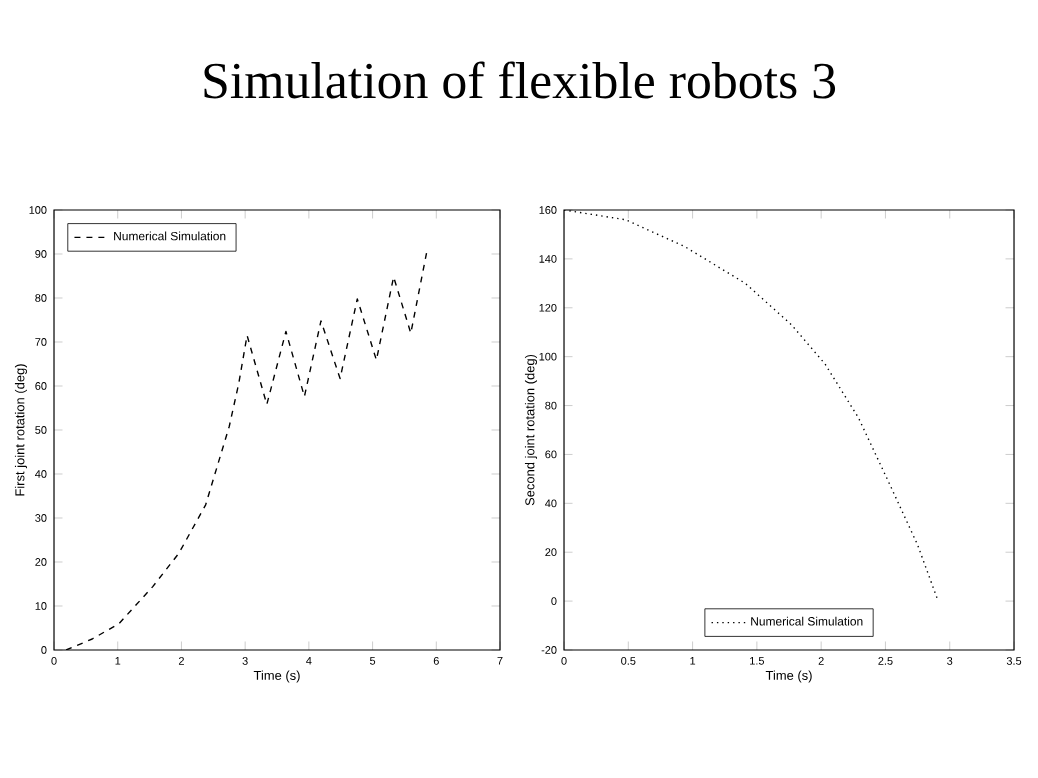  I want to click on chart-title: Simulation of flexible robots 3, so click(520, 80).